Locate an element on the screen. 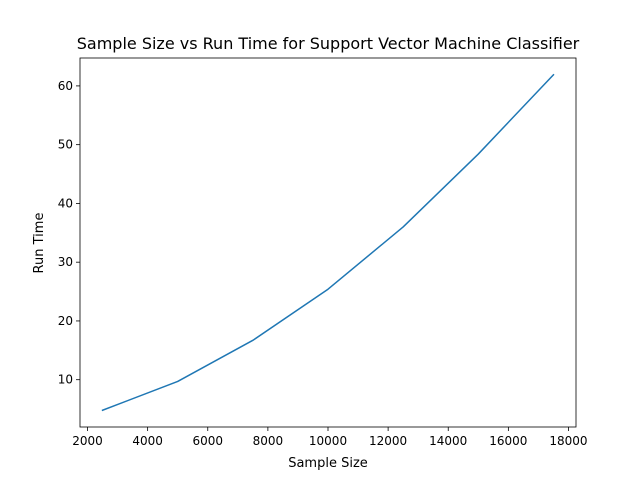 Image resolution: width=640 pixels, height=480 pixels. x-tick-label: 10000 is located at coordinates (328, 441).